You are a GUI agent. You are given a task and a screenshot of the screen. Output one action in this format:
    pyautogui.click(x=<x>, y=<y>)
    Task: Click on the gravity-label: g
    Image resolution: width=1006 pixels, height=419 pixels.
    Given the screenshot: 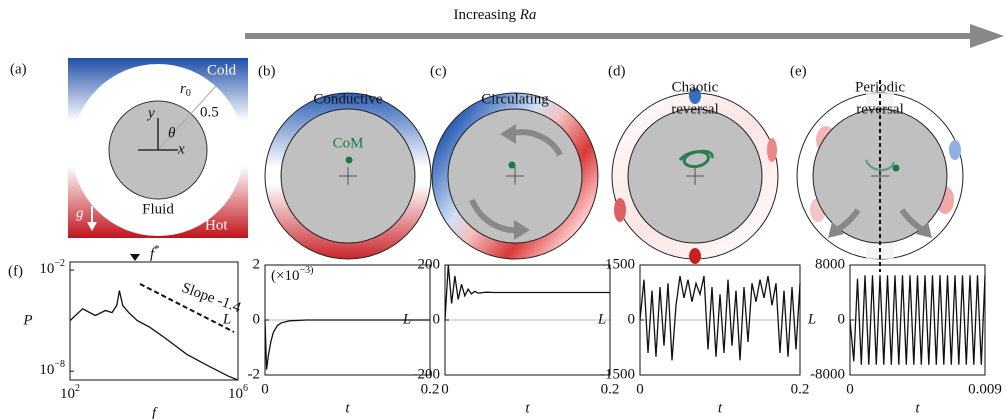 What is the action you would take?
    pyautogui.click(x=80, y=213)
    